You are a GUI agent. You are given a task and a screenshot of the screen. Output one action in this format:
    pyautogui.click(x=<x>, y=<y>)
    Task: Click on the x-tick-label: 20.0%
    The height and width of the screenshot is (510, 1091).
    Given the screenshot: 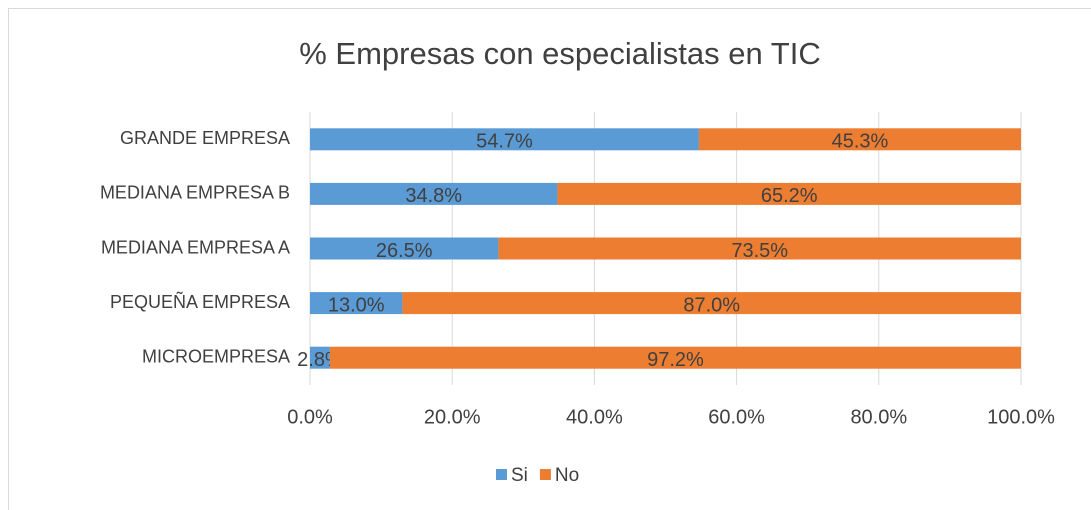 What is the action you would take?
    pyautogui.click(x=452, y=417)
    